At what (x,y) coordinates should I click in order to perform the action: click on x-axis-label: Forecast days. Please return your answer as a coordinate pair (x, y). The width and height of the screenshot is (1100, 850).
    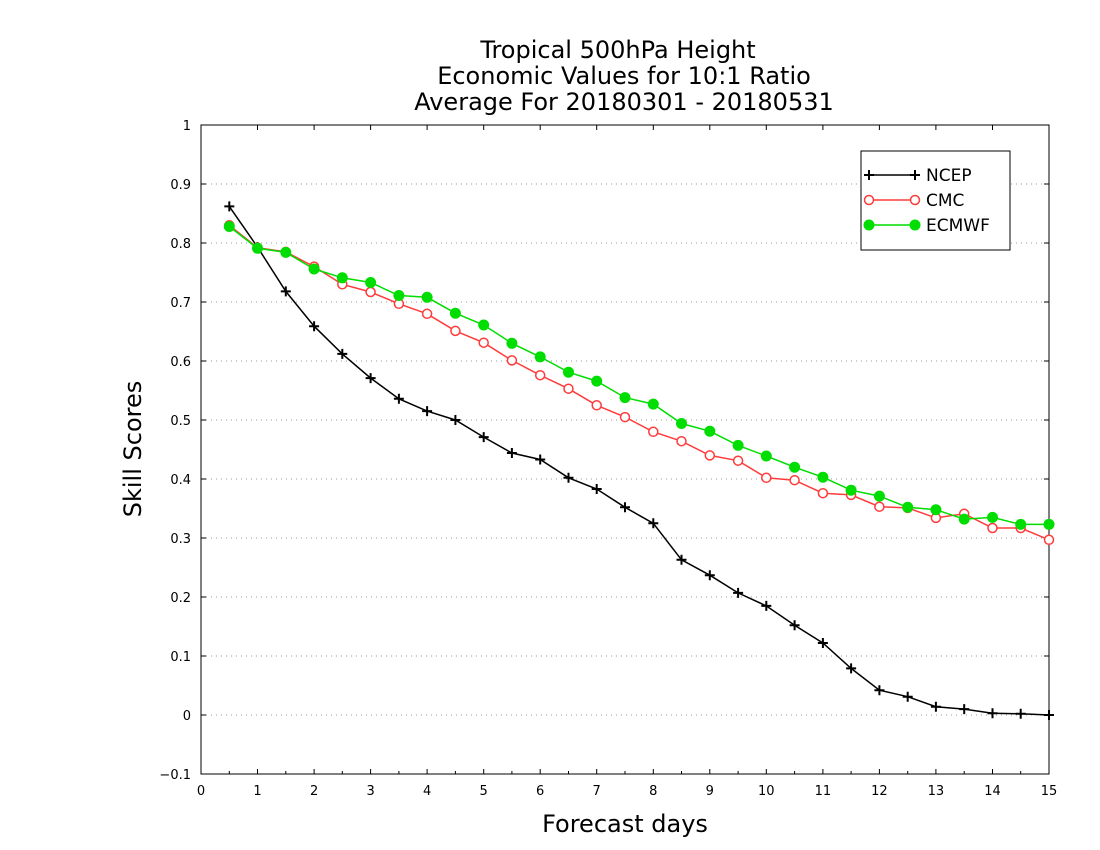
    Looking at the image, I should click on (625, 824).